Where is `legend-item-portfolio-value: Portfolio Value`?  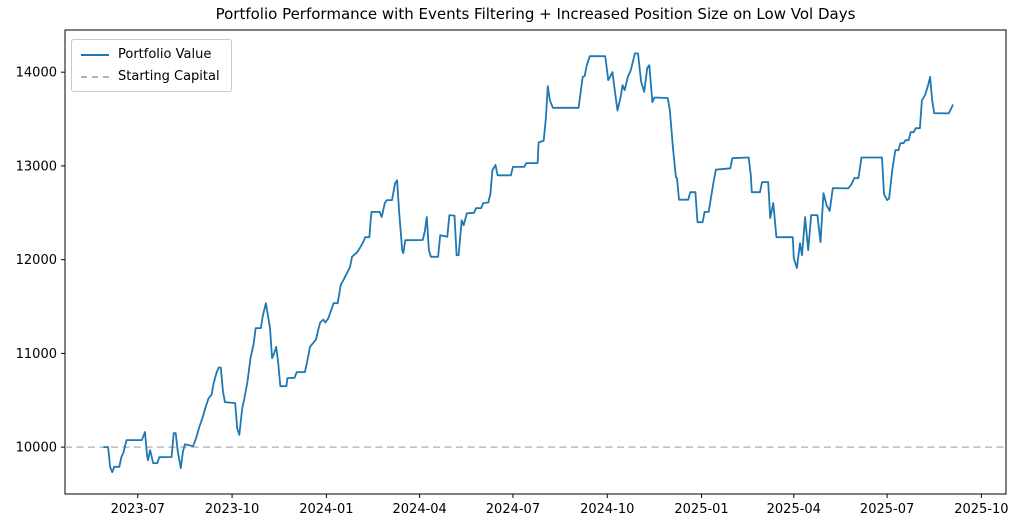 legend-item-portfolio-value: Portfolio Value is located at coordinates (150, 54).